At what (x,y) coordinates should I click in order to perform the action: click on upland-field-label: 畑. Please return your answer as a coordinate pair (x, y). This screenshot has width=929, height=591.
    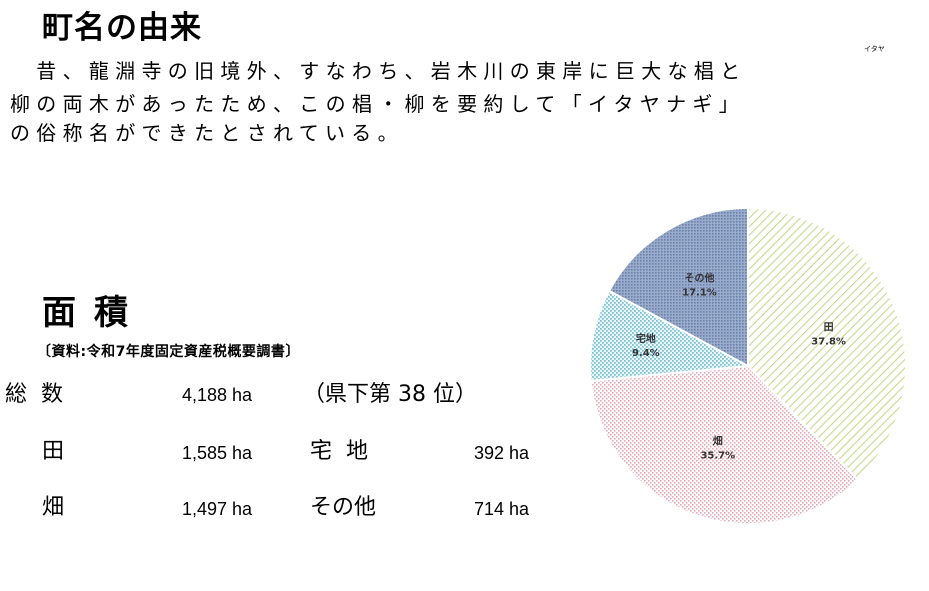
    Looking at the image, I should click on (53, 507).